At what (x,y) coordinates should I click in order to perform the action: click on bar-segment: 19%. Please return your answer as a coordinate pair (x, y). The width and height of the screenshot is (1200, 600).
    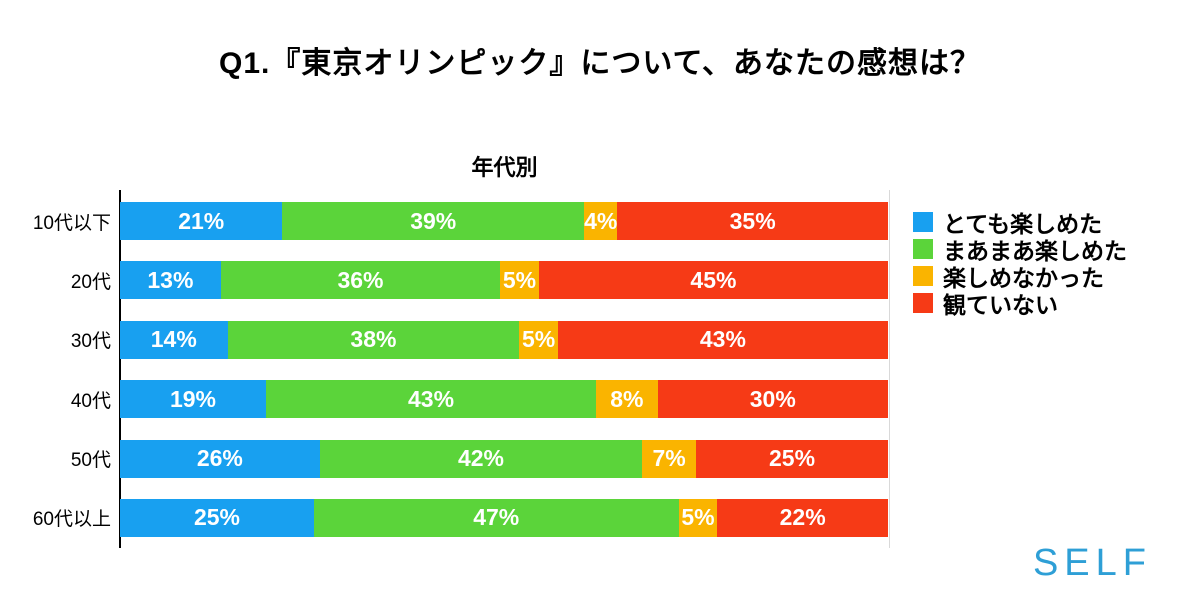
    Looking at the image, I should click on (193, 399).